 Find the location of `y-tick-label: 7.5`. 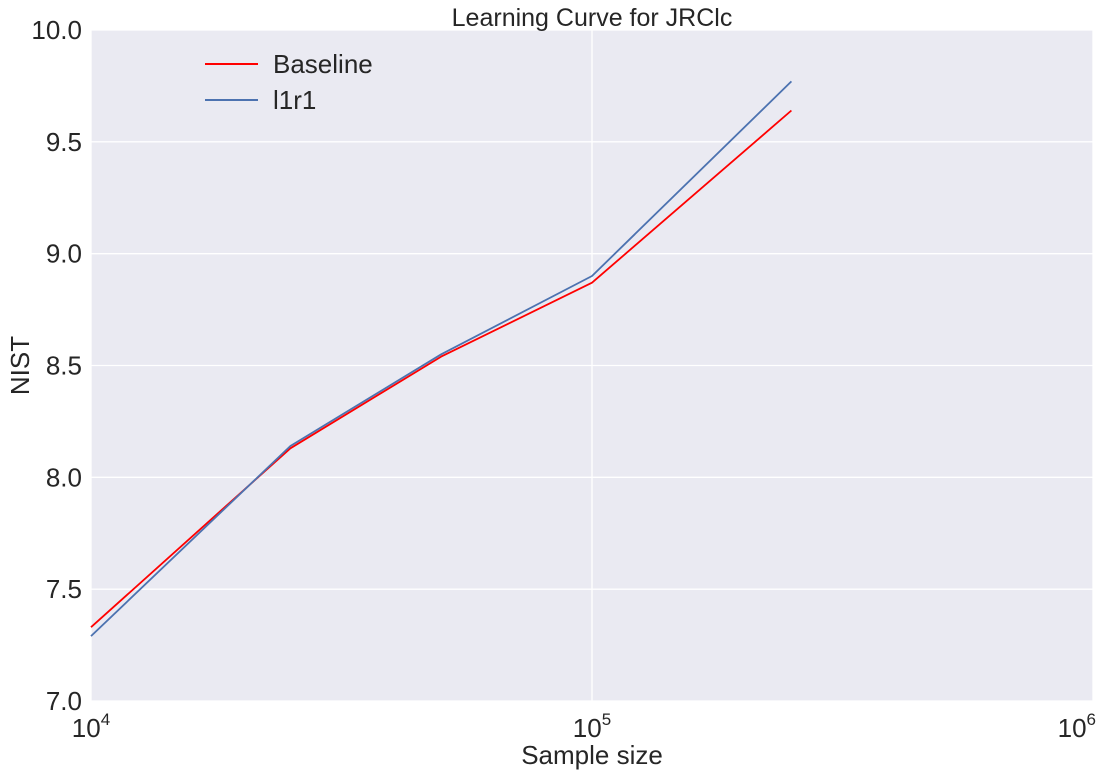

y-tick-label: 7.5 is located at coordinates (64, 589).